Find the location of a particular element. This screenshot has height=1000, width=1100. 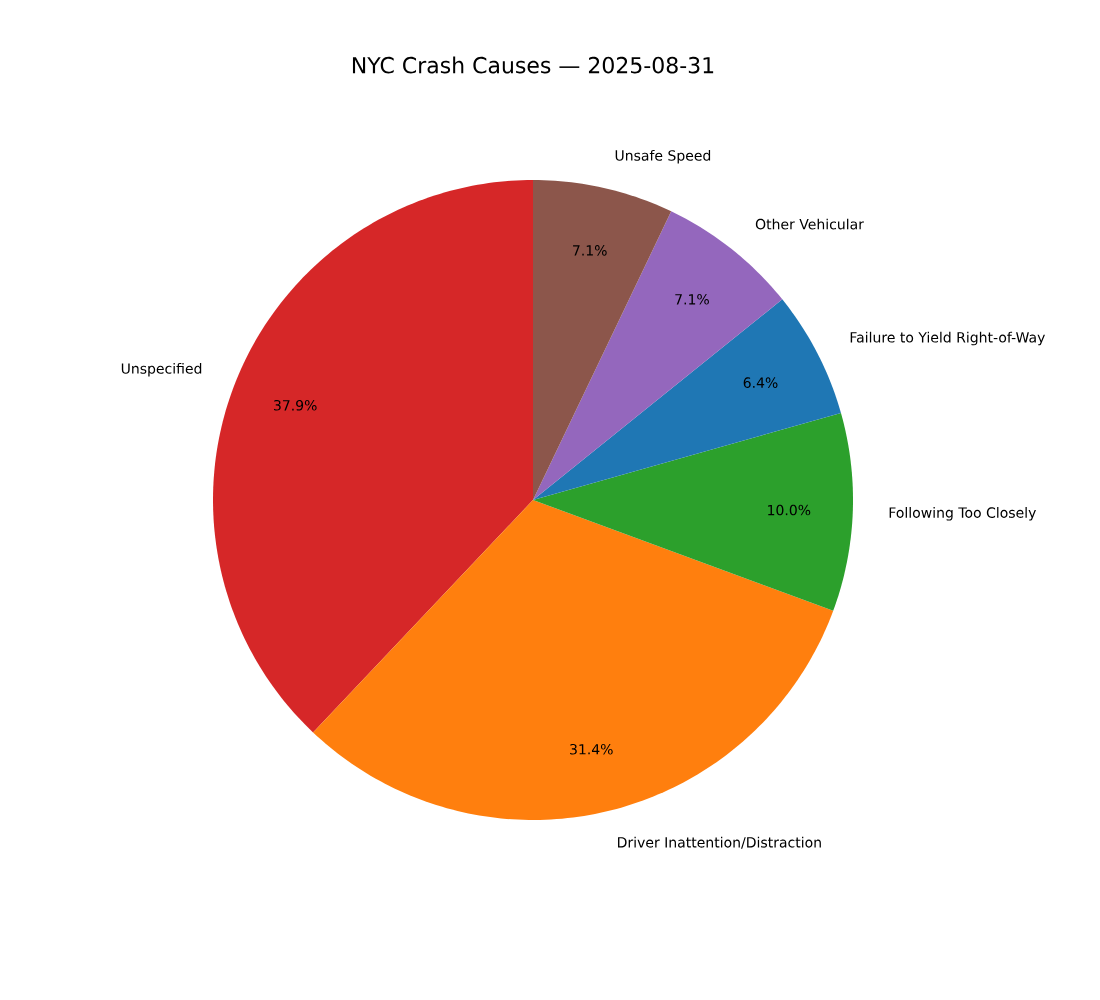

data-label: 31.4% is located at coordinates (591, 749).